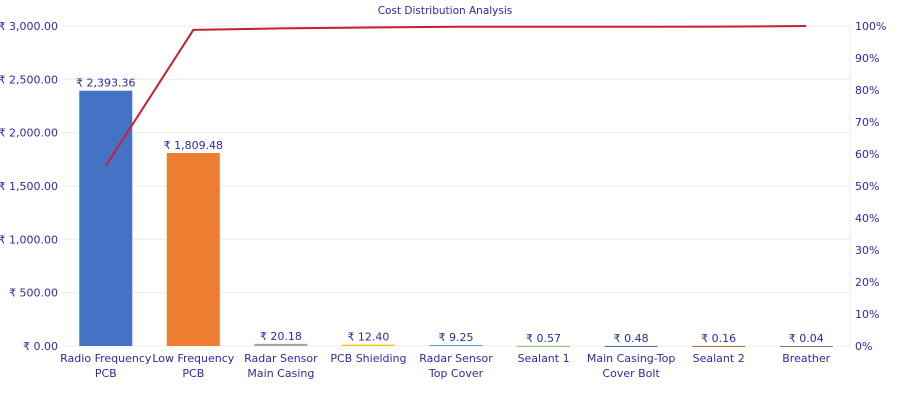  What do you see at coordinates (456, 366) in the screenshot?
I see `x-tick-label: Radar Sensor Top Cover` at bounding box center [456, 366].